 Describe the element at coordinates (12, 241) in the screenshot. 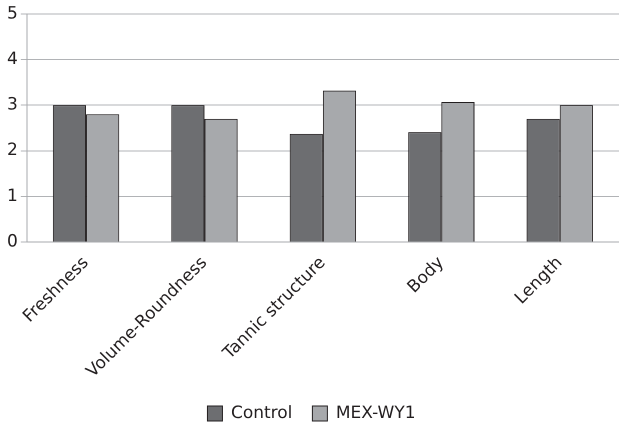

I see `y-tick-label: 0` at that location.